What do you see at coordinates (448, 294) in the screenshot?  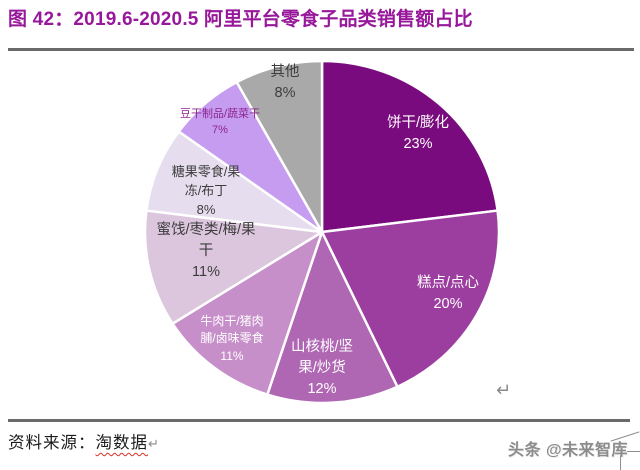 I see `slice-label-2: 糕点/点心 20%` at bounding box center [448, 294].